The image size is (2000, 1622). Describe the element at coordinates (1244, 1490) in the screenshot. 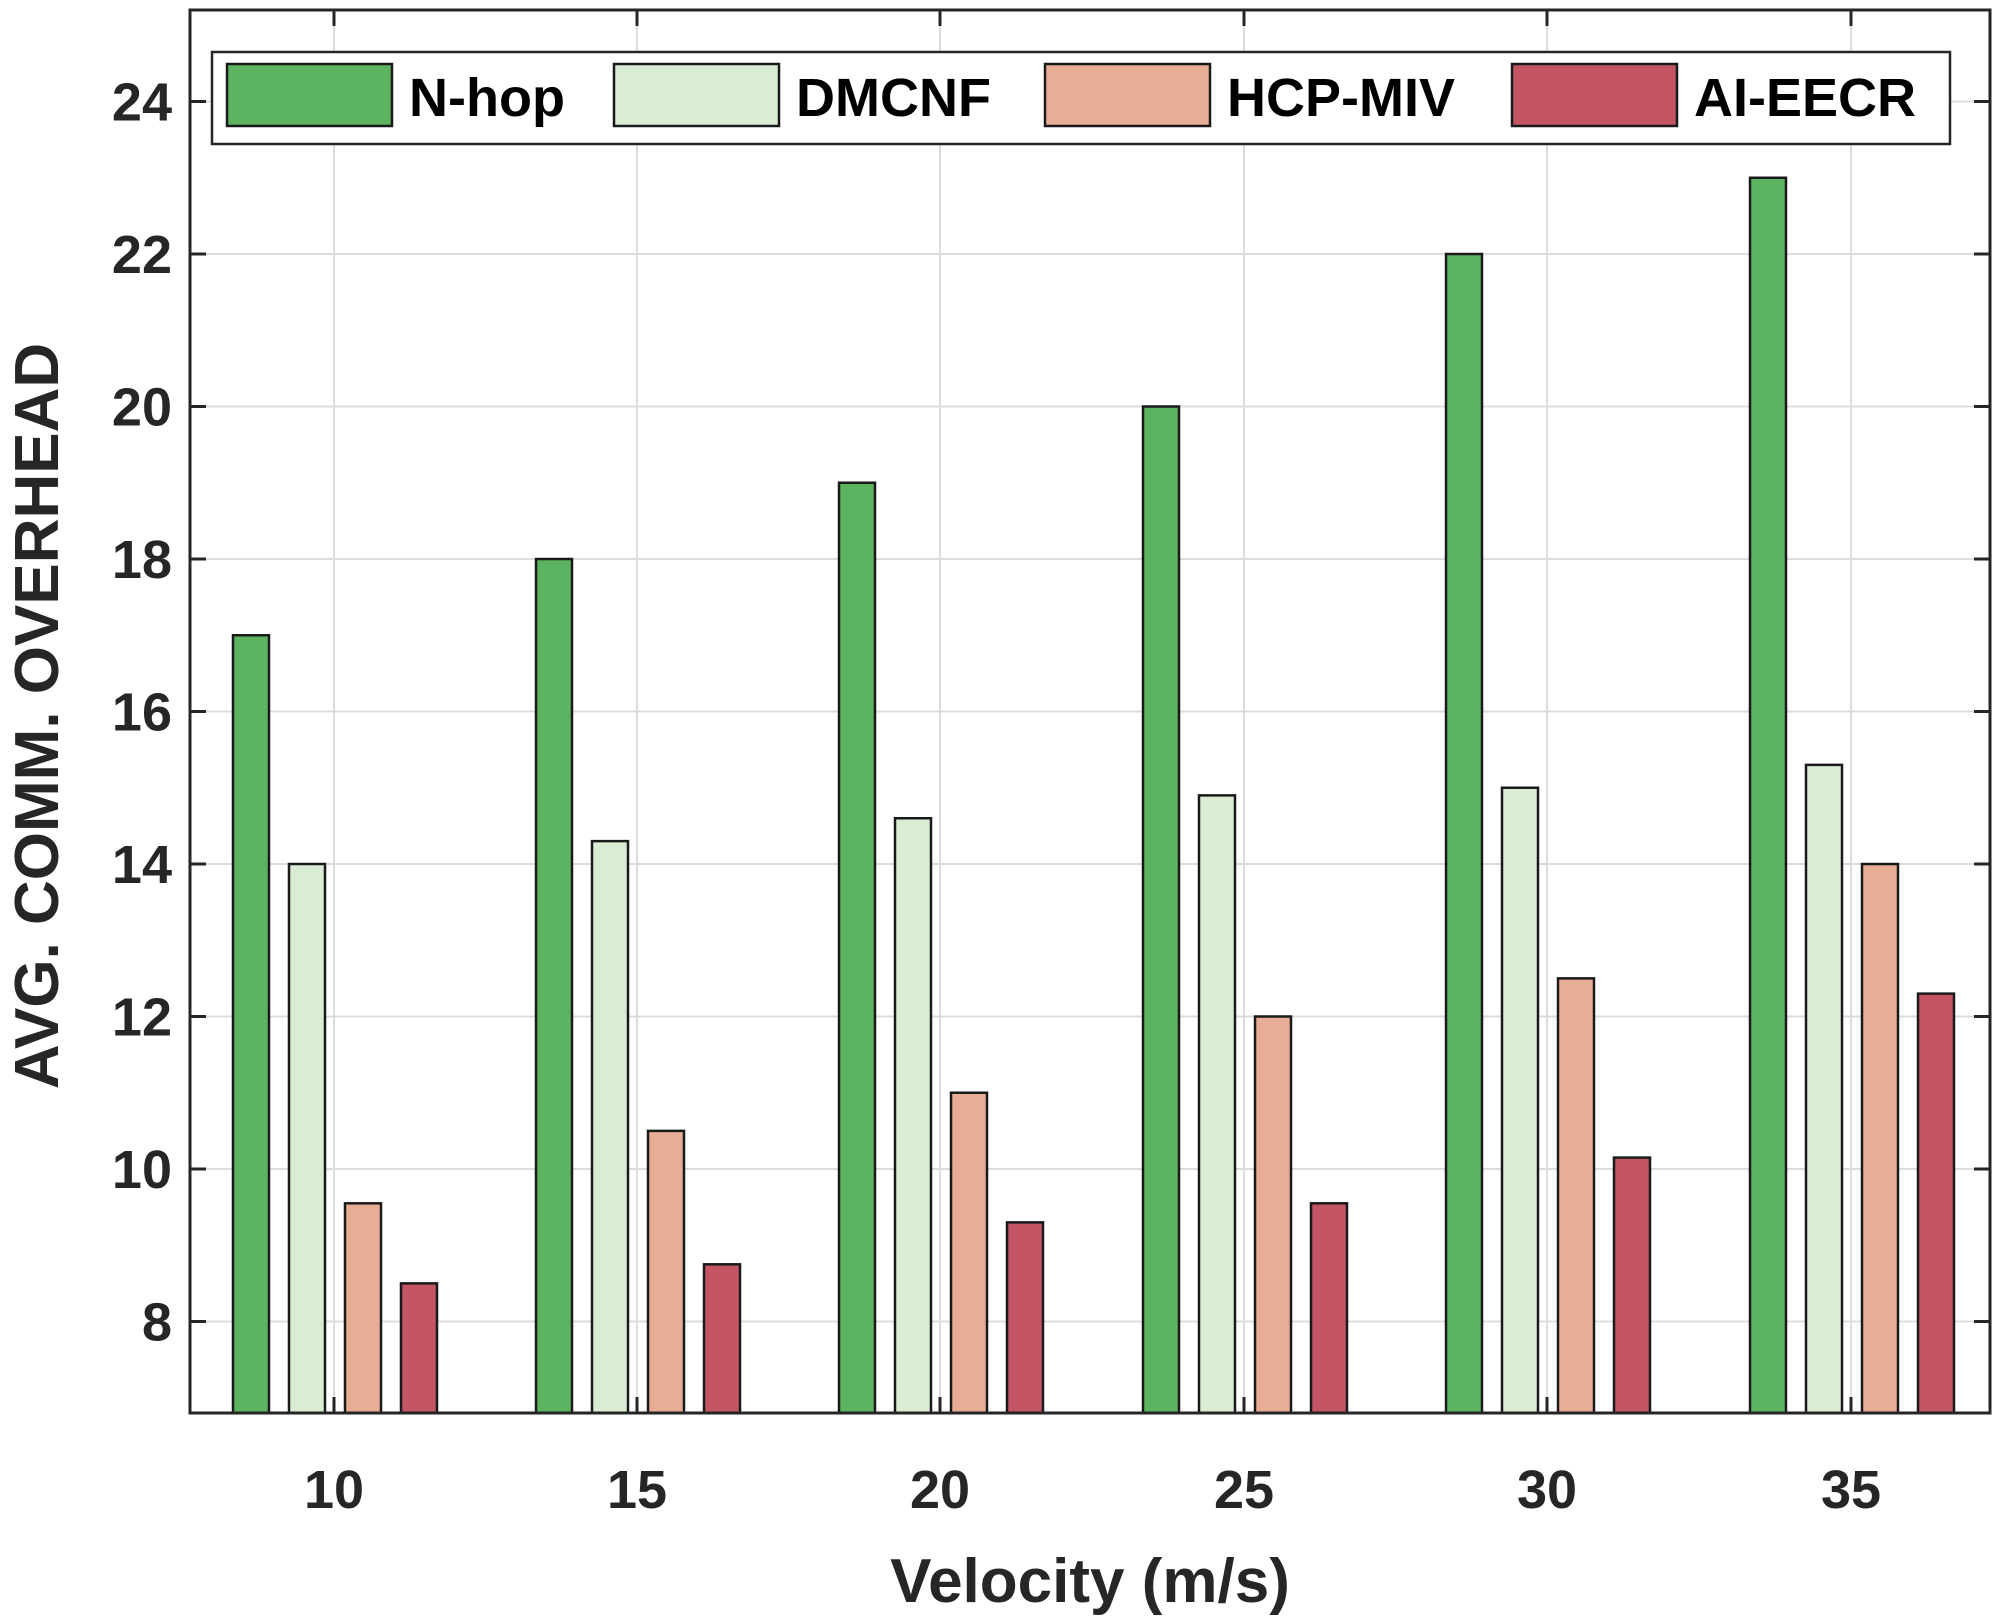

I see `x-tick-label: 25` at that location.